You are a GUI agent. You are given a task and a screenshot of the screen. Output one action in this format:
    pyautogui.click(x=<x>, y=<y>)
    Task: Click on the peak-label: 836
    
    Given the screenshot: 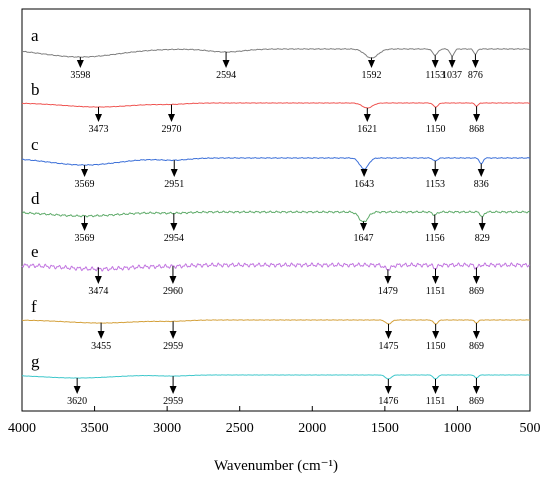 What is the action you would take?
    pyautogui.click(x=481, y=184)
    